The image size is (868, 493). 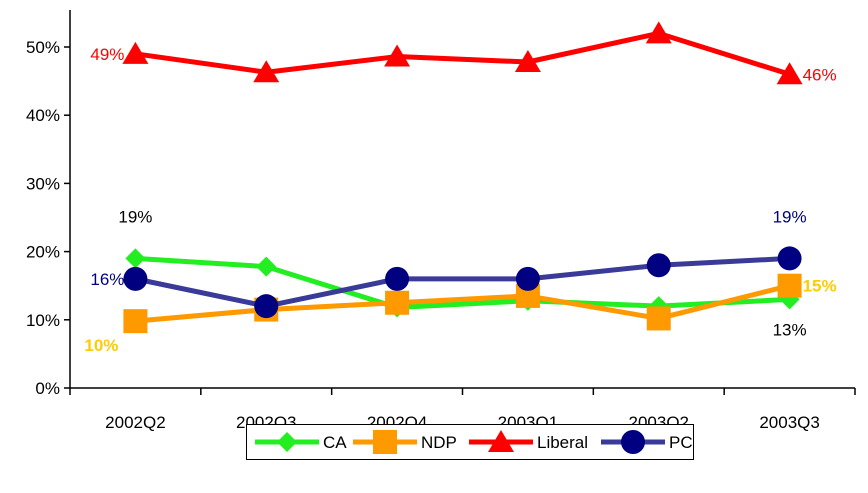 I want to click on y-tick-label: 50%, so click(x=43, y=47).